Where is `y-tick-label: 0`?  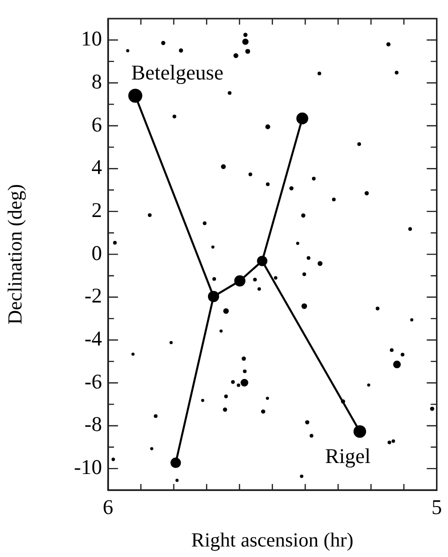
y-tick-label: 0 is located at coordinates (97, 252).